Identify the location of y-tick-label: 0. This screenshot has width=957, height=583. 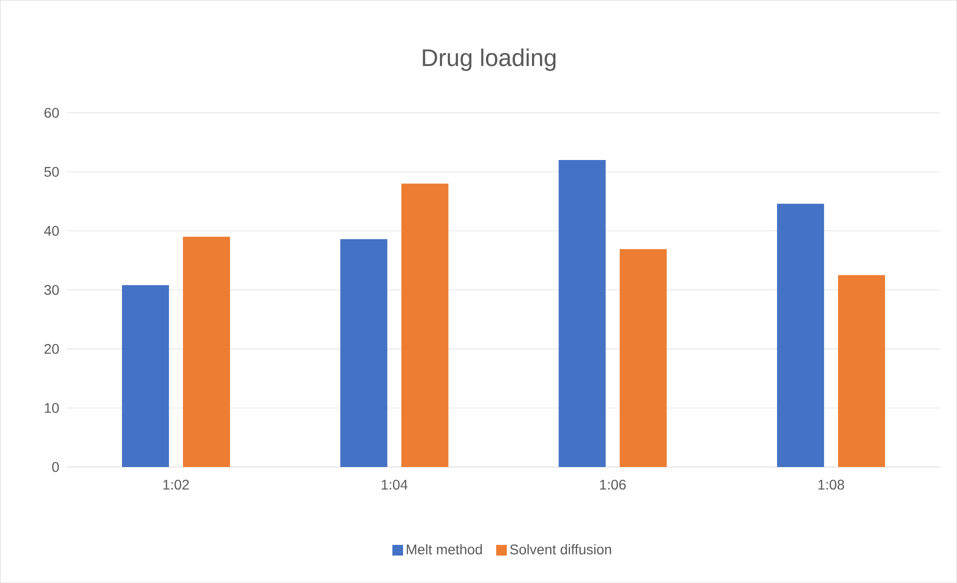
(55, 467).